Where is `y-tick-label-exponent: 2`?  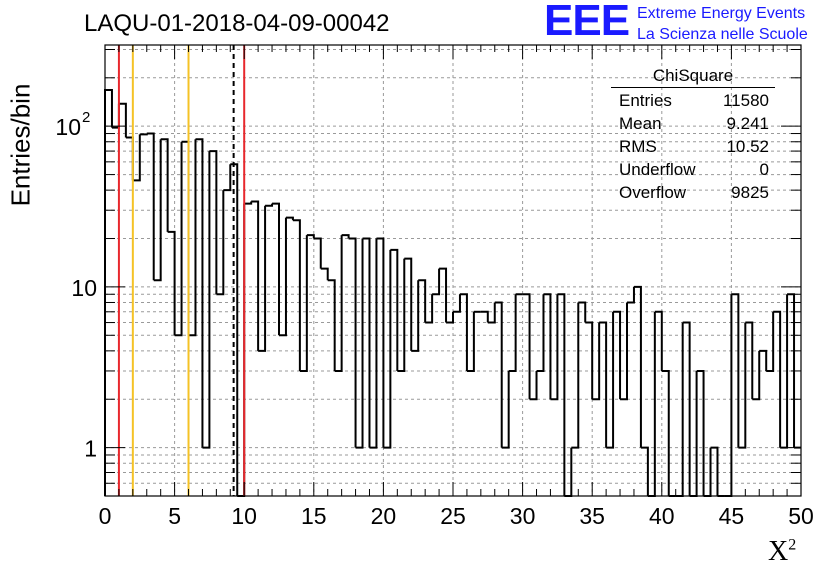 y-tick-label-exponent: 2 is located at coordinates (86, 117).